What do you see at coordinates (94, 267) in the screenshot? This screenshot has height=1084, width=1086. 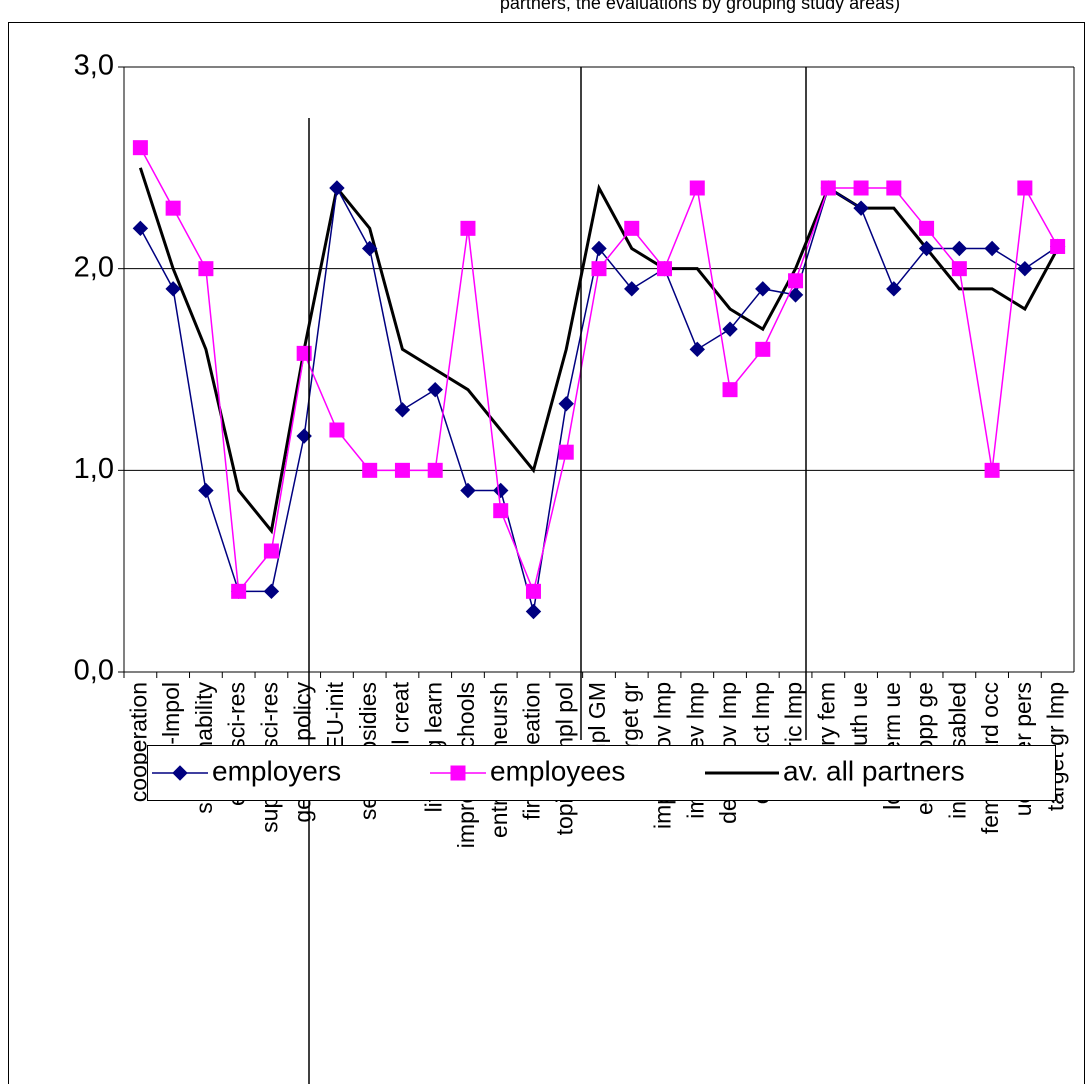 I see `y-tick-label: 2,0` at bounding box center [94, 267].